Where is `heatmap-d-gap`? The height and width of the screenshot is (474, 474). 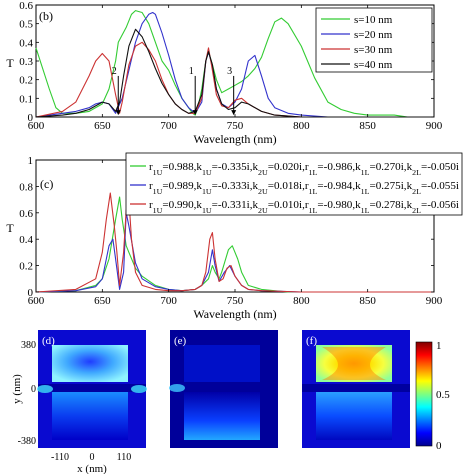
heatmap-d-gap is located at coordinates (92, 388).